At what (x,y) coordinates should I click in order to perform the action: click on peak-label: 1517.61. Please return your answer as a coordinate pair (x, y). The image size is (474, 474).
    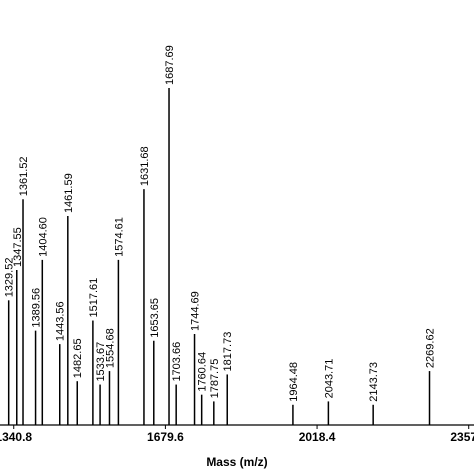
    Looking at the image, I should click on (94, 298).